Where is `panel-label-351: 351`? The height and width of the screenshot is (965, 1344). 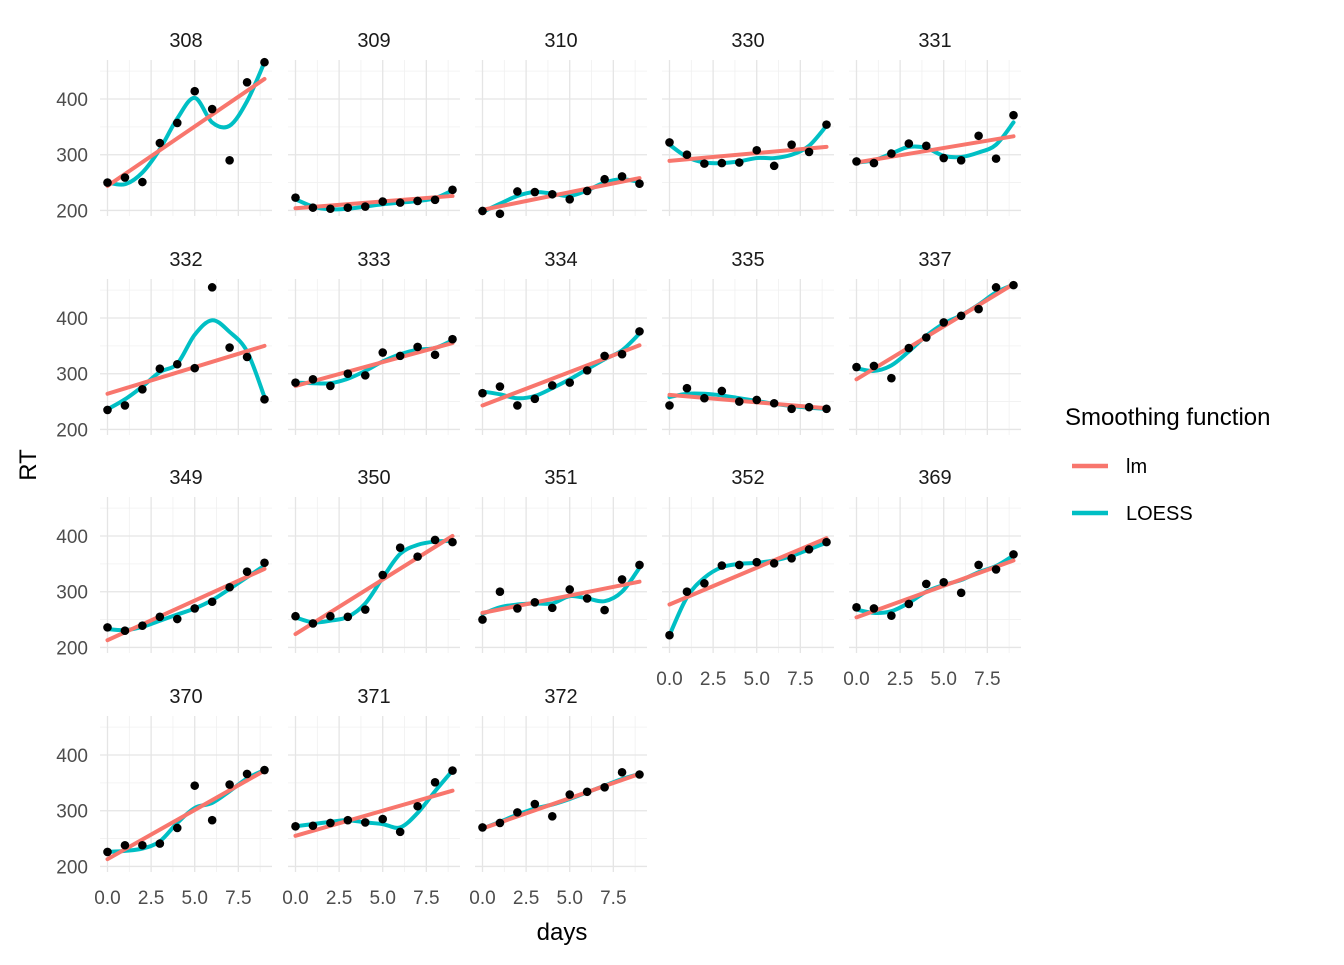
panel-label-351: 351 is located at coordinates (560, 478).